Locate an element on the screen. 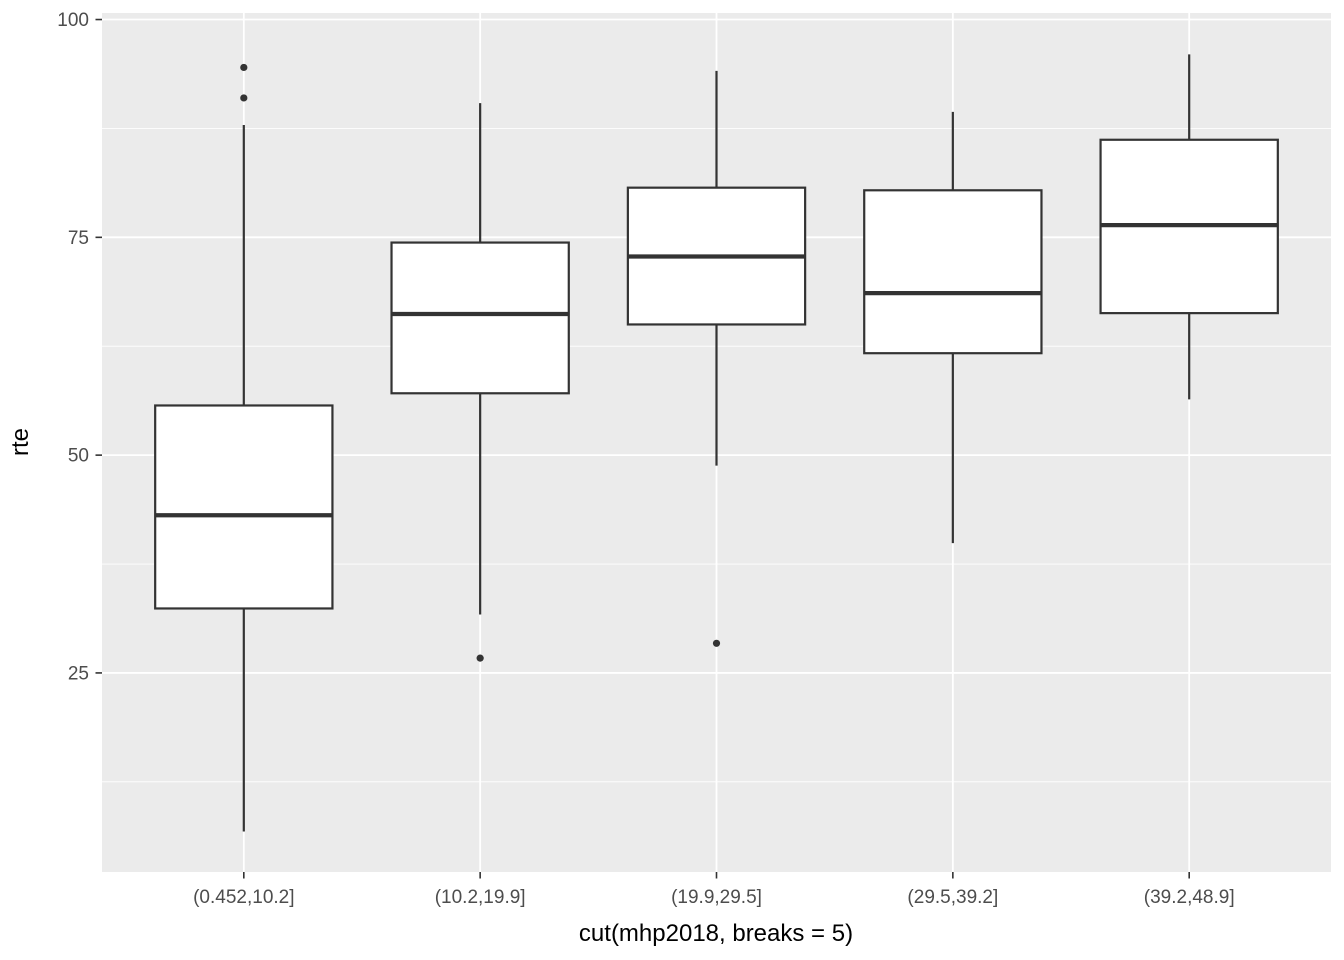 The image size is (1344, 960). x-tick-label: (29.5,39.2] is located at coordinates (952, 897).